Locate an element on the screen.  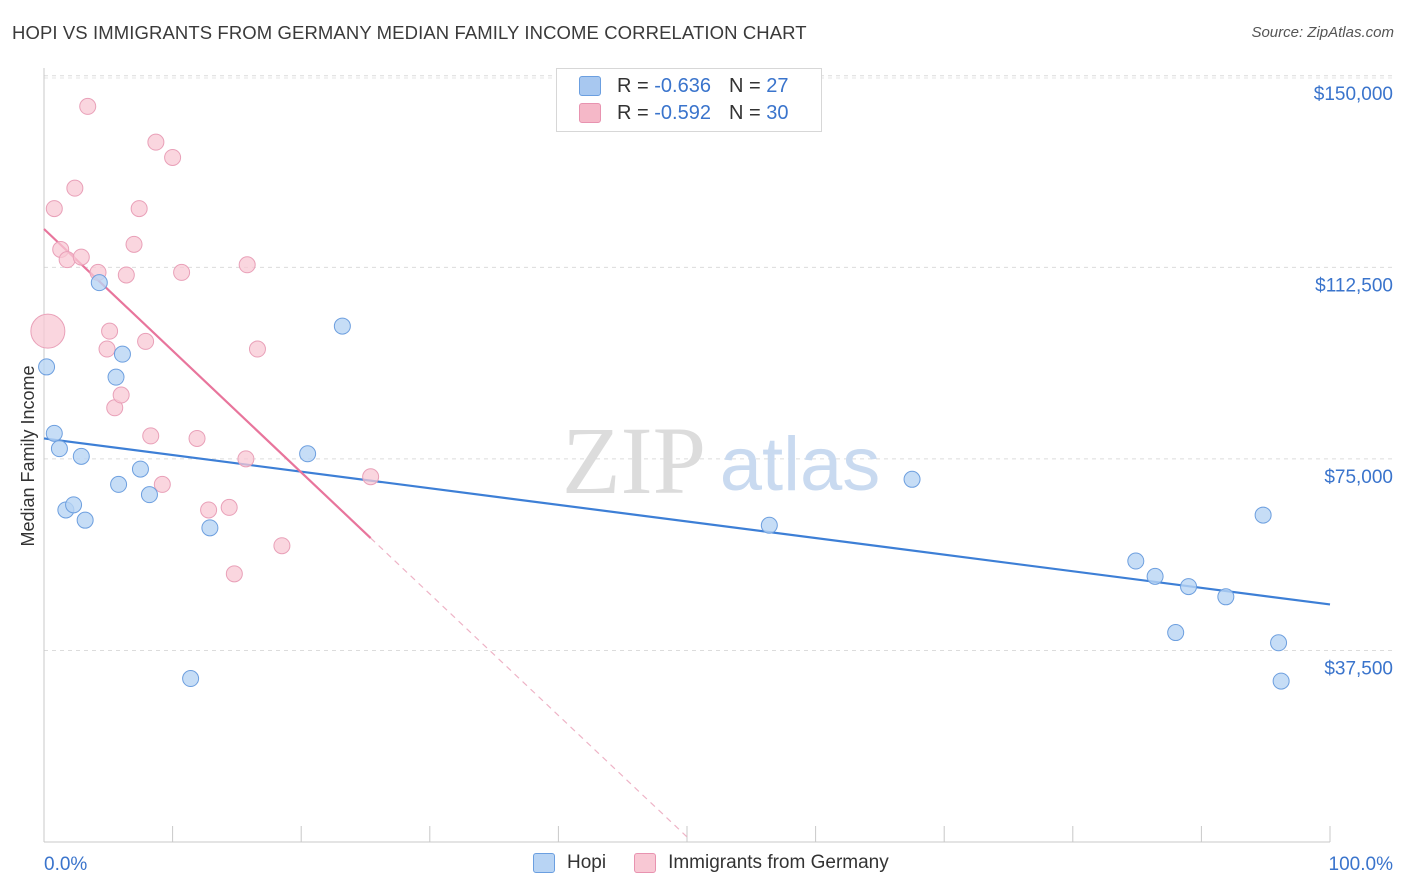
y-tick-label: $37,500 is located at coordinates (1358, 668).